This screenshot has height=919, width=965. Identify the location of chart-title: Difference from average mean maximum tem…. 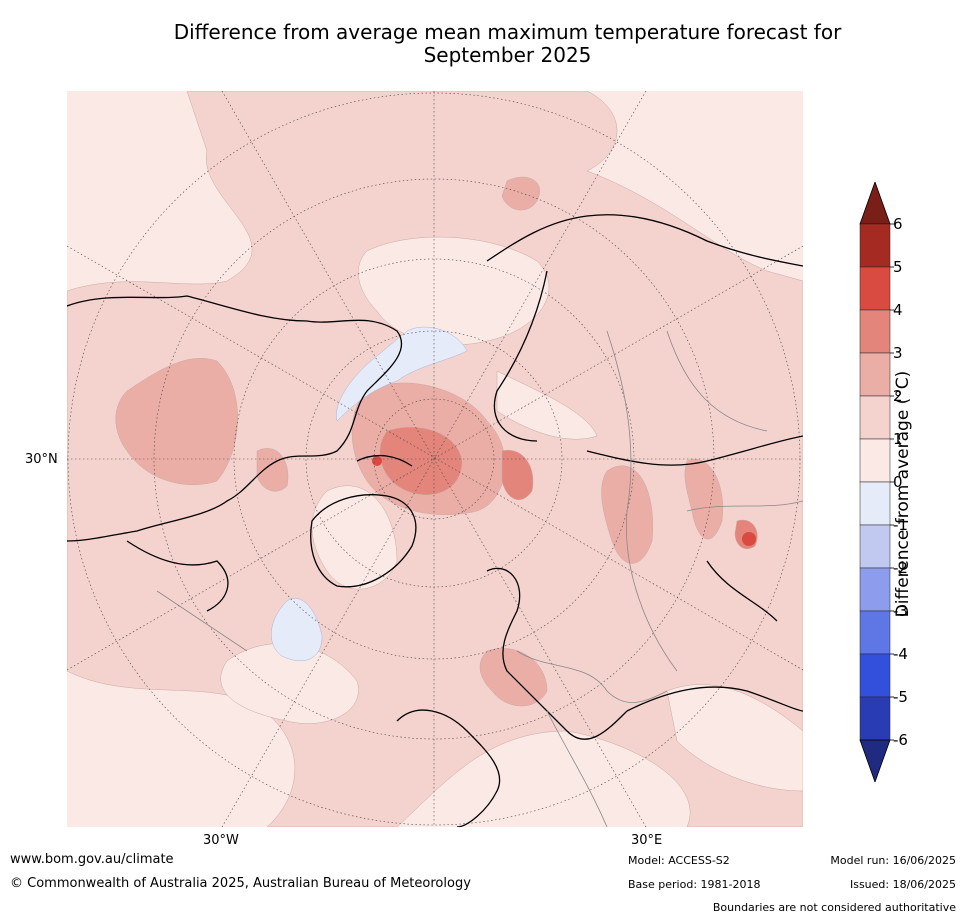
(507, 44).